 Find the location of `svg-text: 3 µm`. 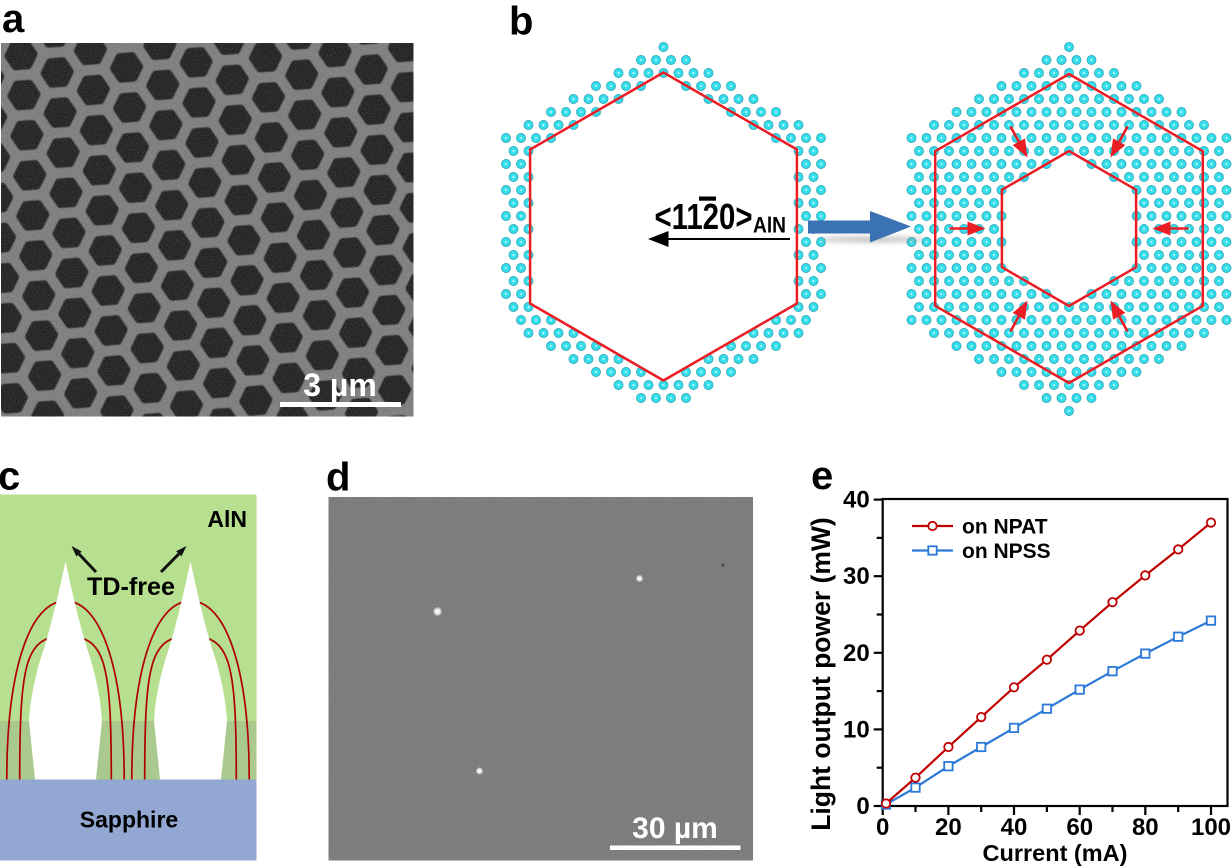

svg-text: 3 µm is located at coordinates (340, 385).